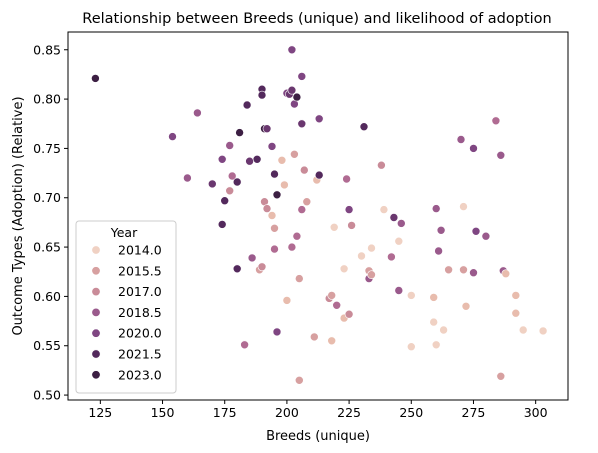 This screenshot has height=453, width=598. I want to click on legend-entry-label: 2015.5, so click(140, 270).